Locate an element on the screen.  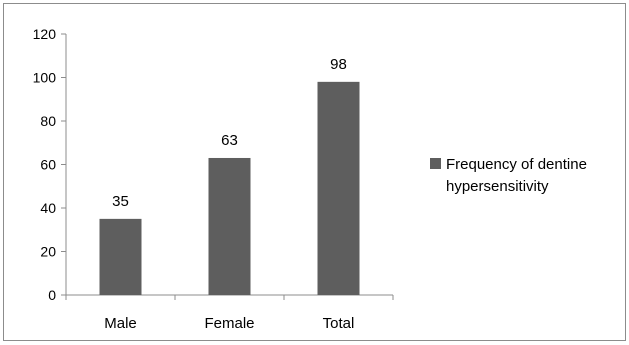
y-tick-label: 80 is located at coordinates (48, 121).